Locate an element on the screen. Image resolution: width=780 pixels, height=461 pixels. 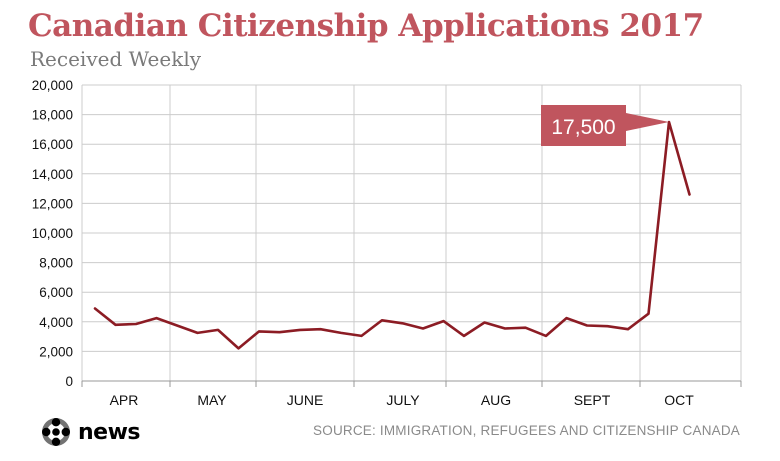
x-tick-label: JULY is located at coordinates (403, 400).